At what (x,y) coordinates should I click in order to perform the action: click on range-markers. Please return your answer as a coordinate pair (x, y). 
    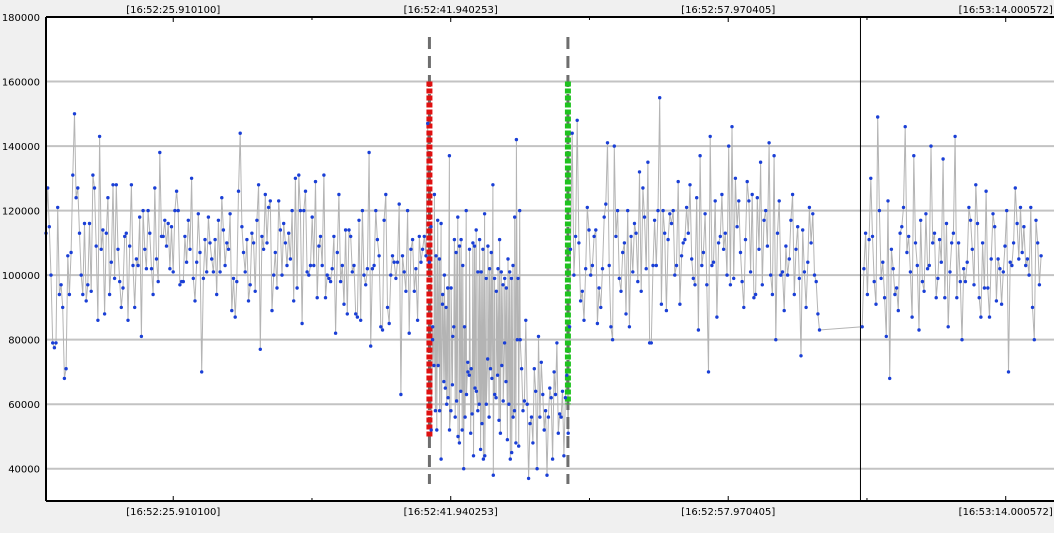
    Looking at the image, I should click on (498, 260).